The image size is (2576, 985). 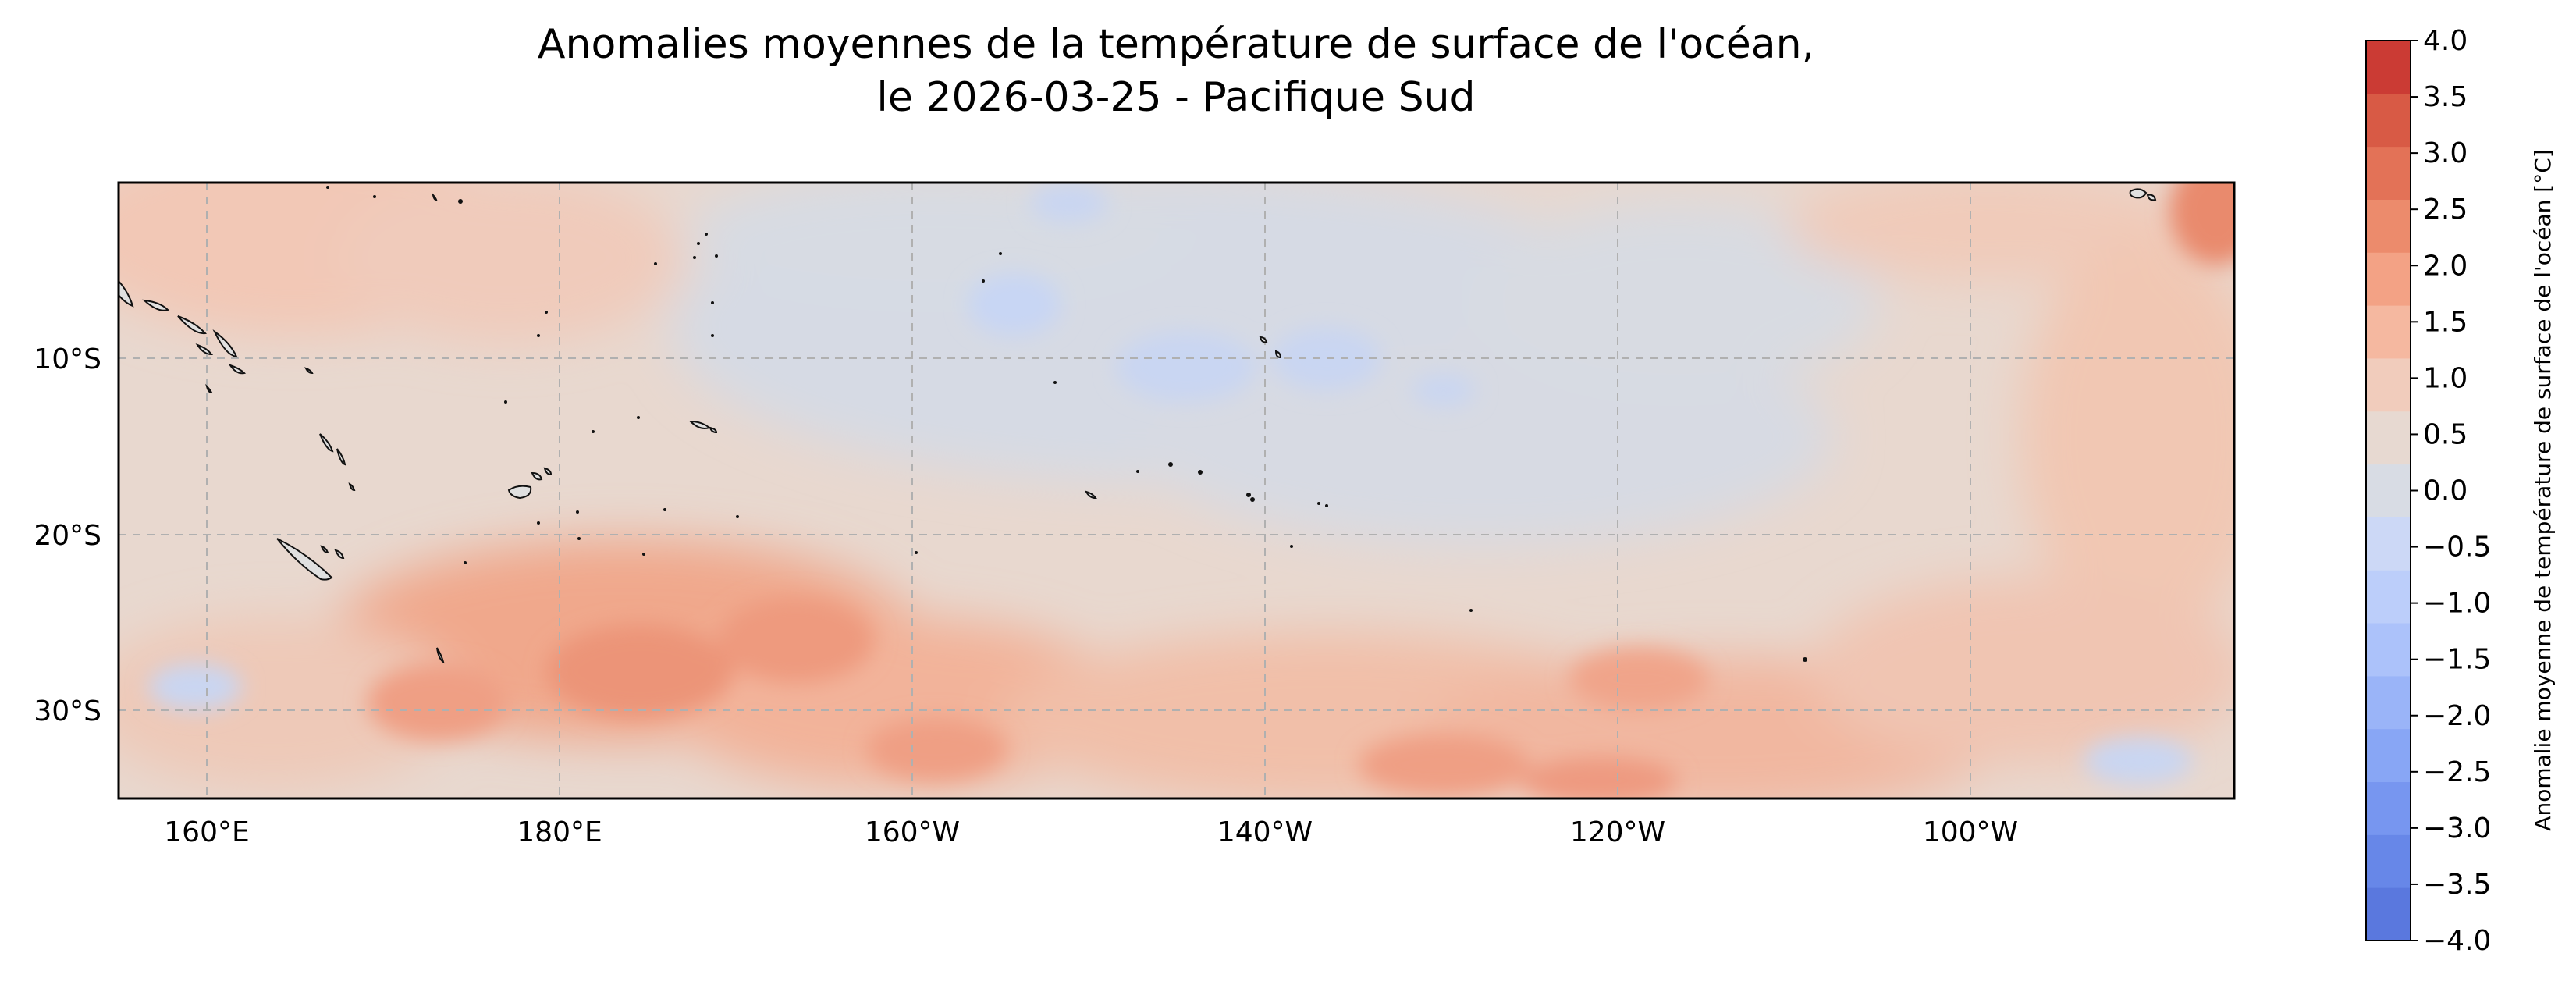 What do you see at coordinates (2445, 266) in the screenshot?
I see `colorbar-tick-label: 2.0` at bounding box center [2445, 266].